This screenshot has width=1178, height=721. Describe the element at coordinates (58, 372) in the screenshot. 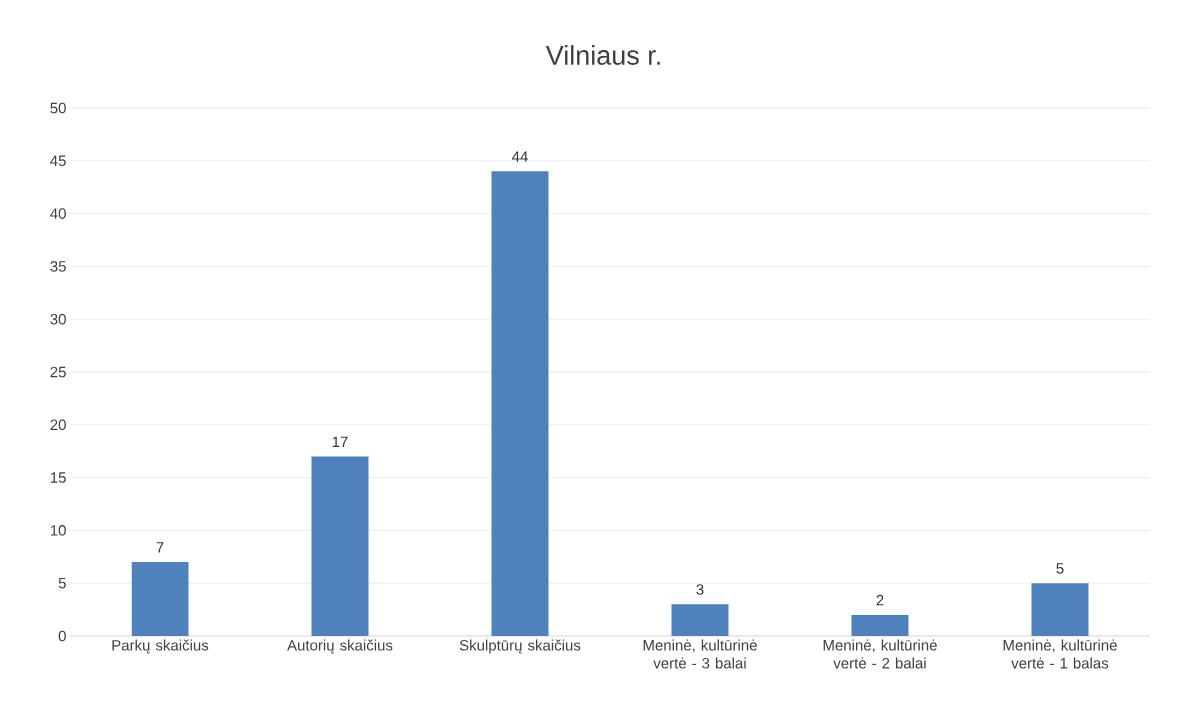

I see `y-tick-label: 25` at that location.